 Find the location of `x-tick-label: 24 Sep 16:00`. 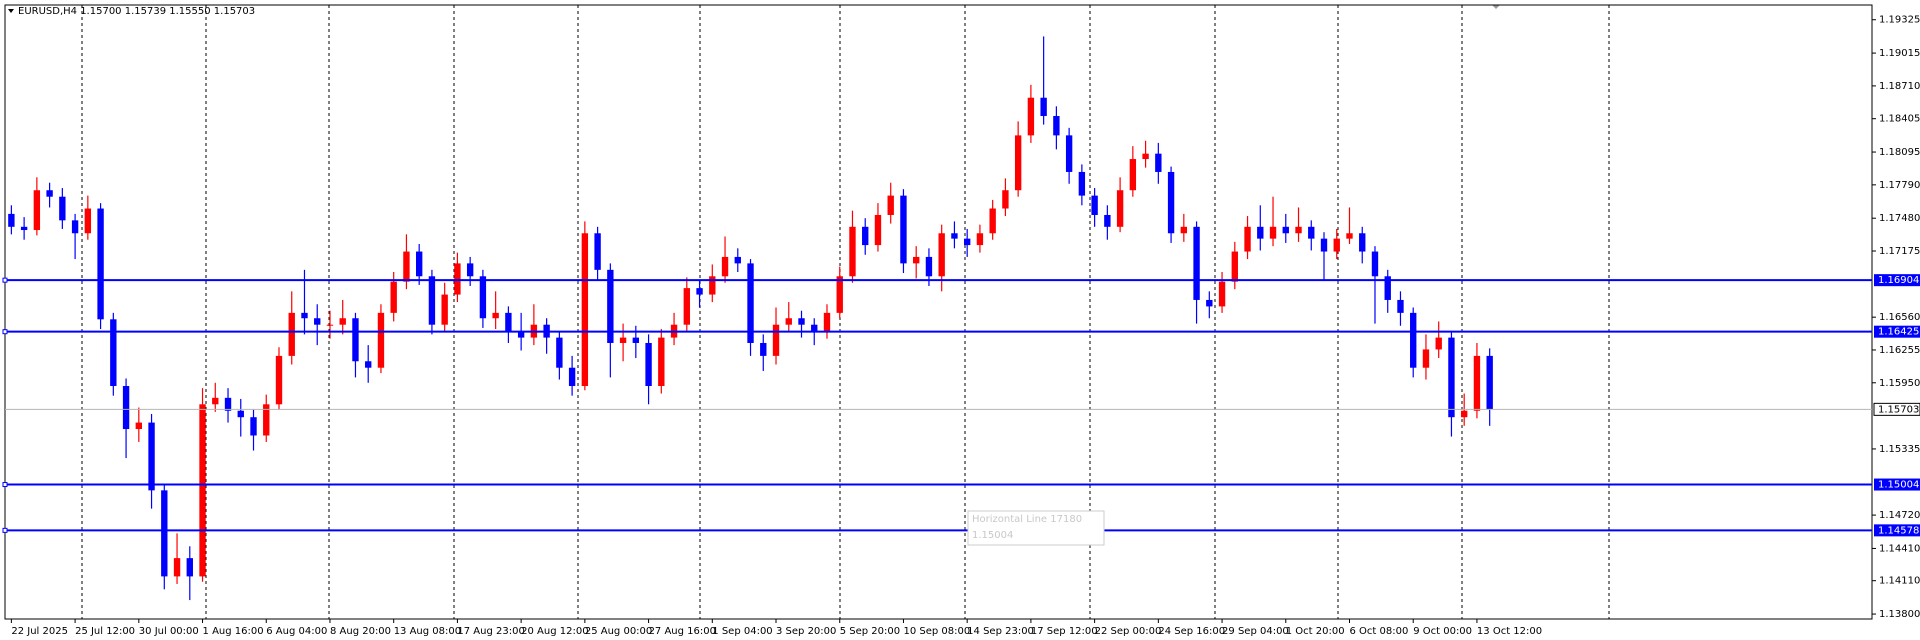

x-tick-label: 24 Sep 16:00 is located at coordinates (1191, 631).